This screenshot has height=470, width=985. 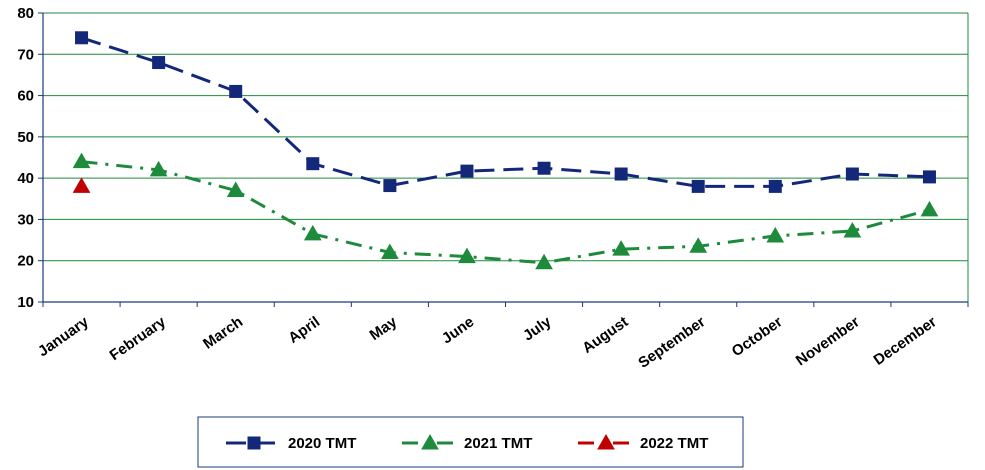 I want to click on y-tick-label: 20, so click(x=25, y=261).